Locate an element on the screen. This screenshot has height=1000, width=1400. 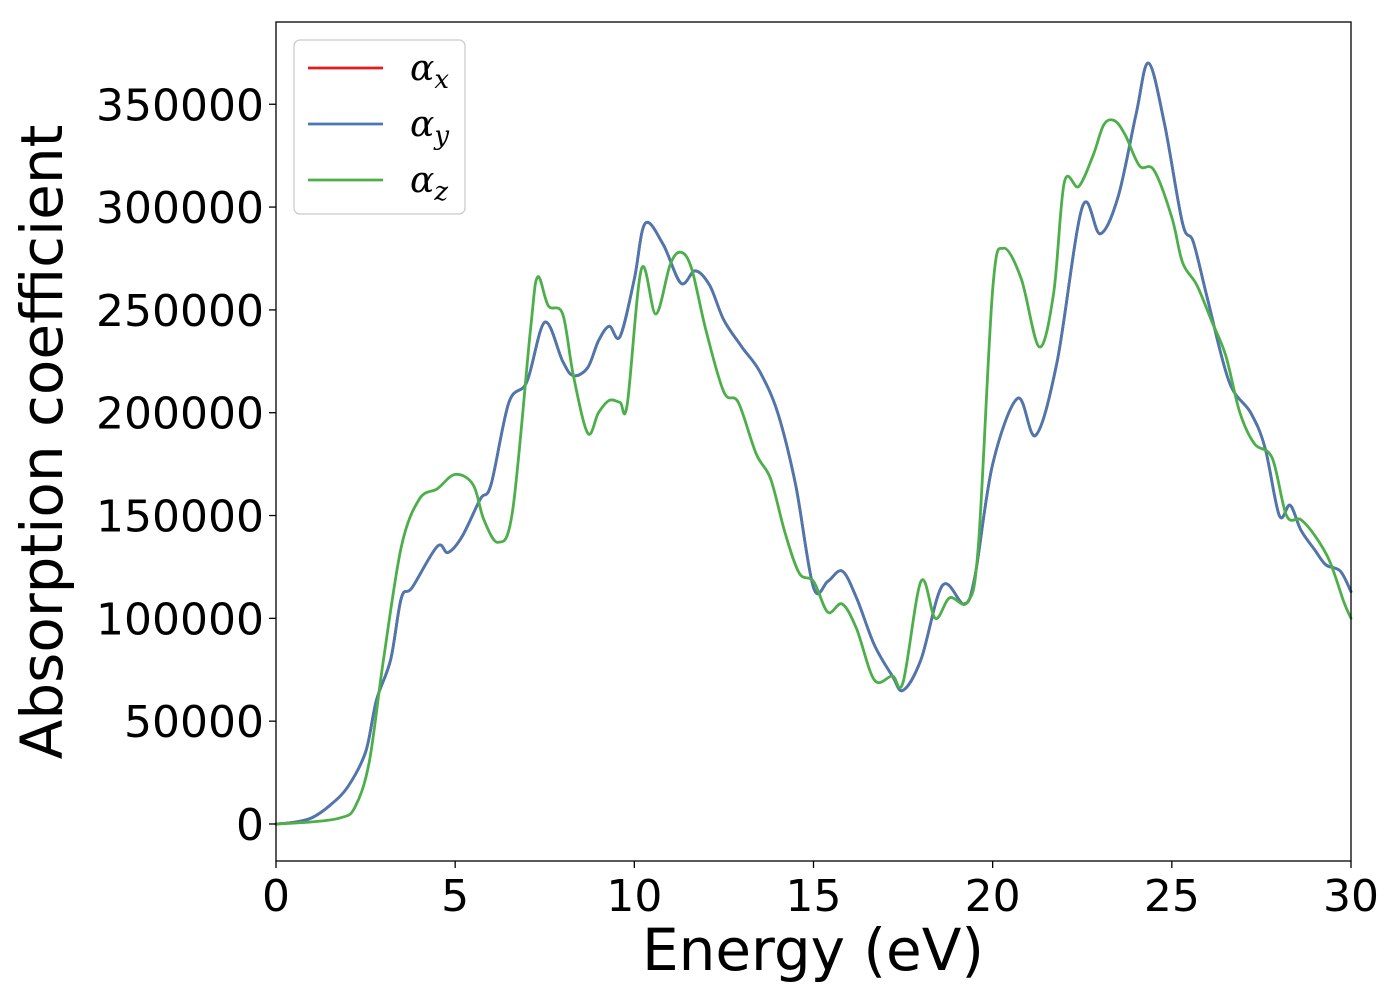
x-axis-ticks: 0 5 10 15 20 25 30 is located at coordinates (820, 891).